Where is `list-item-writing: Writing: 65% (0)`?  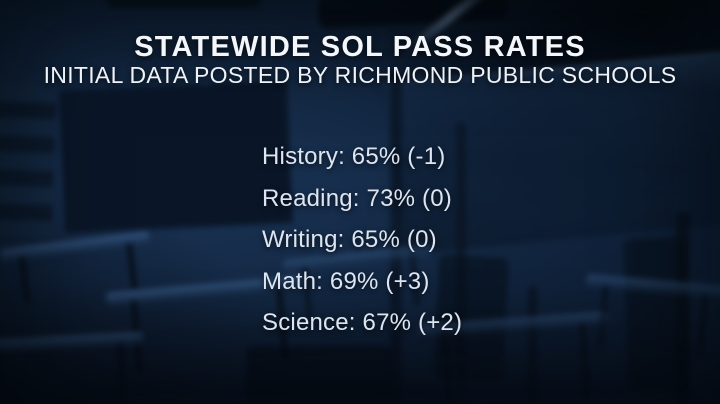
list-item-writing: Writing: 65% (0) is located at coordinates (349, 239).